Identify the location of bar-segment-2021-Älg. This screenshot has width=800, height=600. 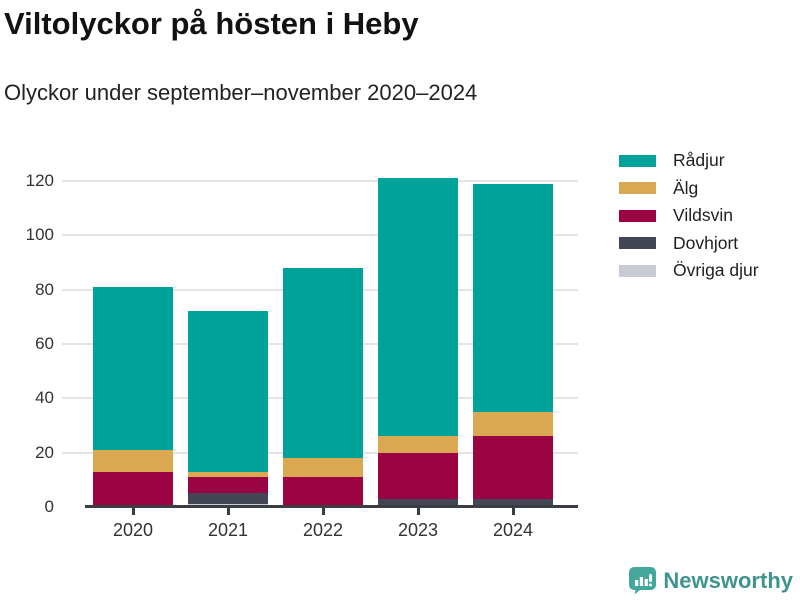
(228, 474).